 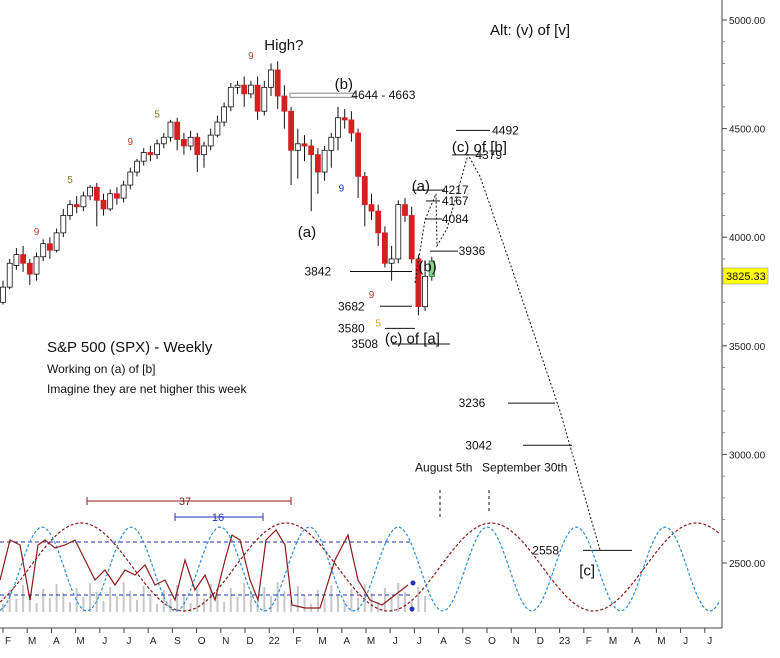 What do you see at coordinates (351, 328) in the screenshot?
I see `annotation-label: 3580` at bounding box center [351, 328].